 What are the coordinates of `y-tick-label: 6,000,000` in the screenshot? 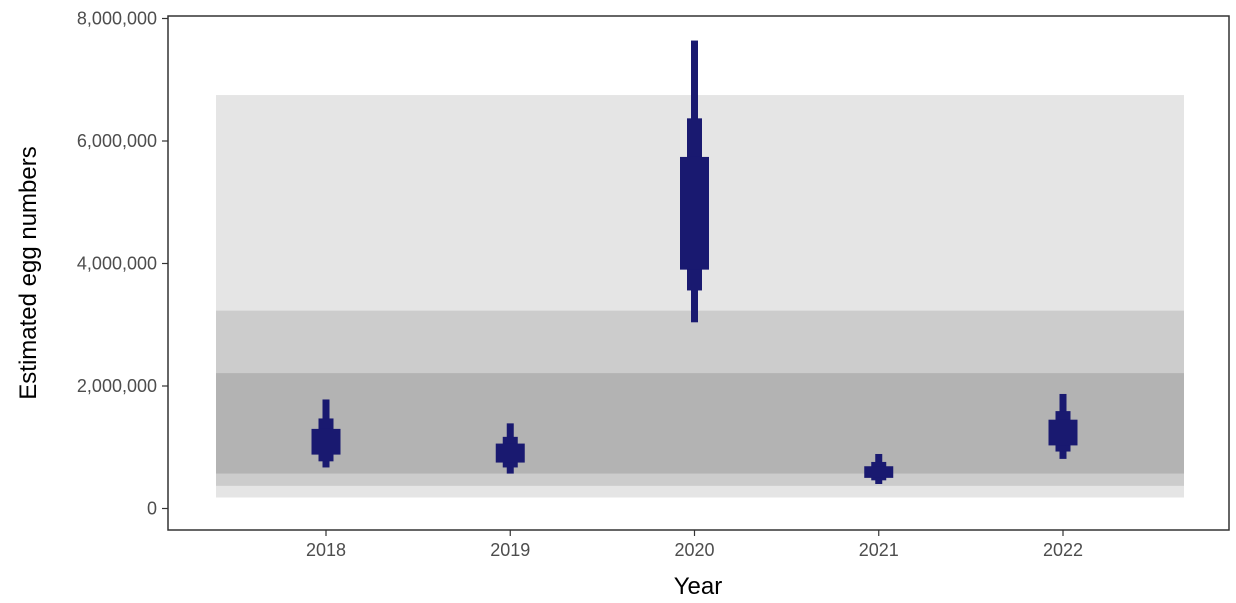 It's located at (117, 141).